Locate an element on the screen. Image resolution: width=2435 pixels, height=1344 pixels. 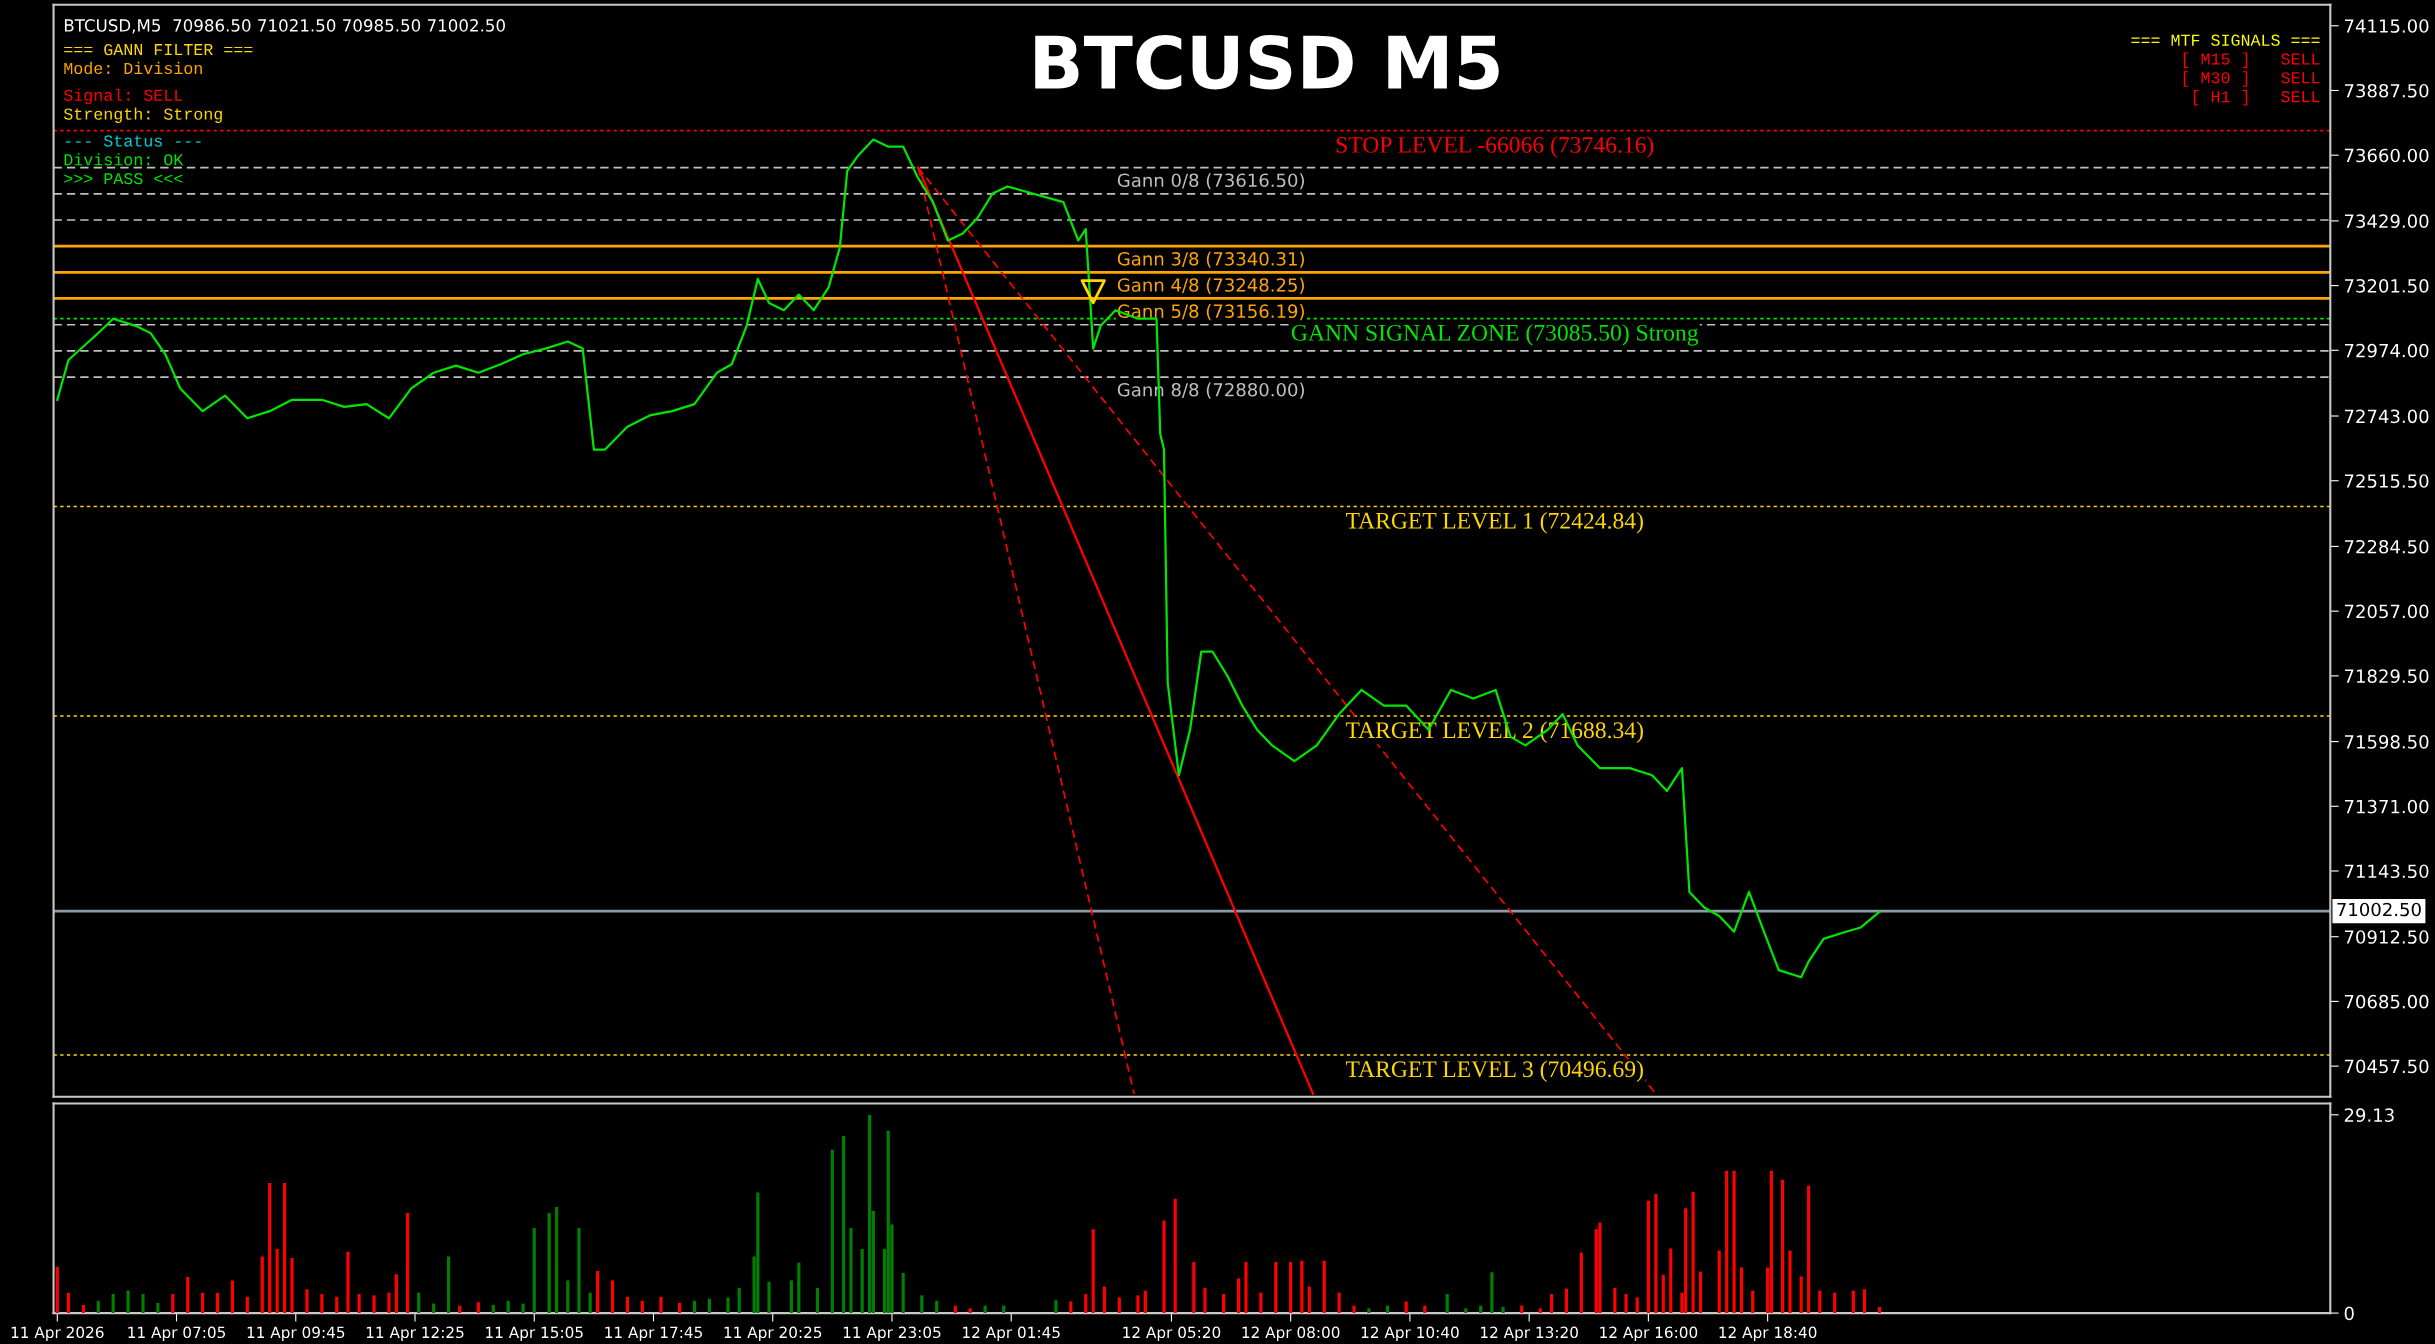
ref-line-label: 71002.50 is located at coordinates (2379, 909).